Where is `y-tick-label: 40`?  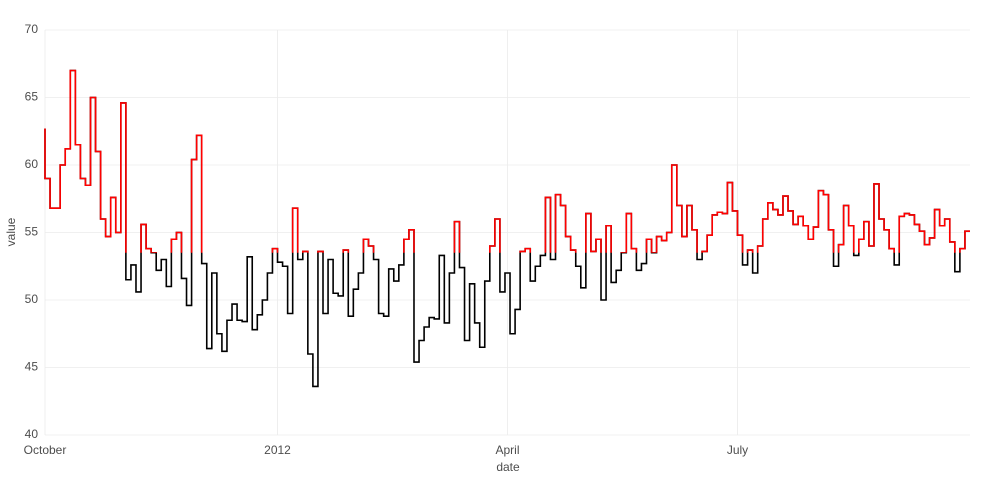
y-tick-label: 40 is located at coordinates (32, 434).